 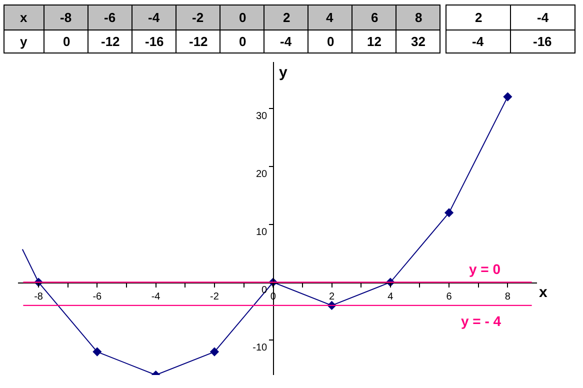 What do you see at coordinates (260, 348) in the screenshot?
I see `y-tick-label: -10` at bounding box center [260, 348].